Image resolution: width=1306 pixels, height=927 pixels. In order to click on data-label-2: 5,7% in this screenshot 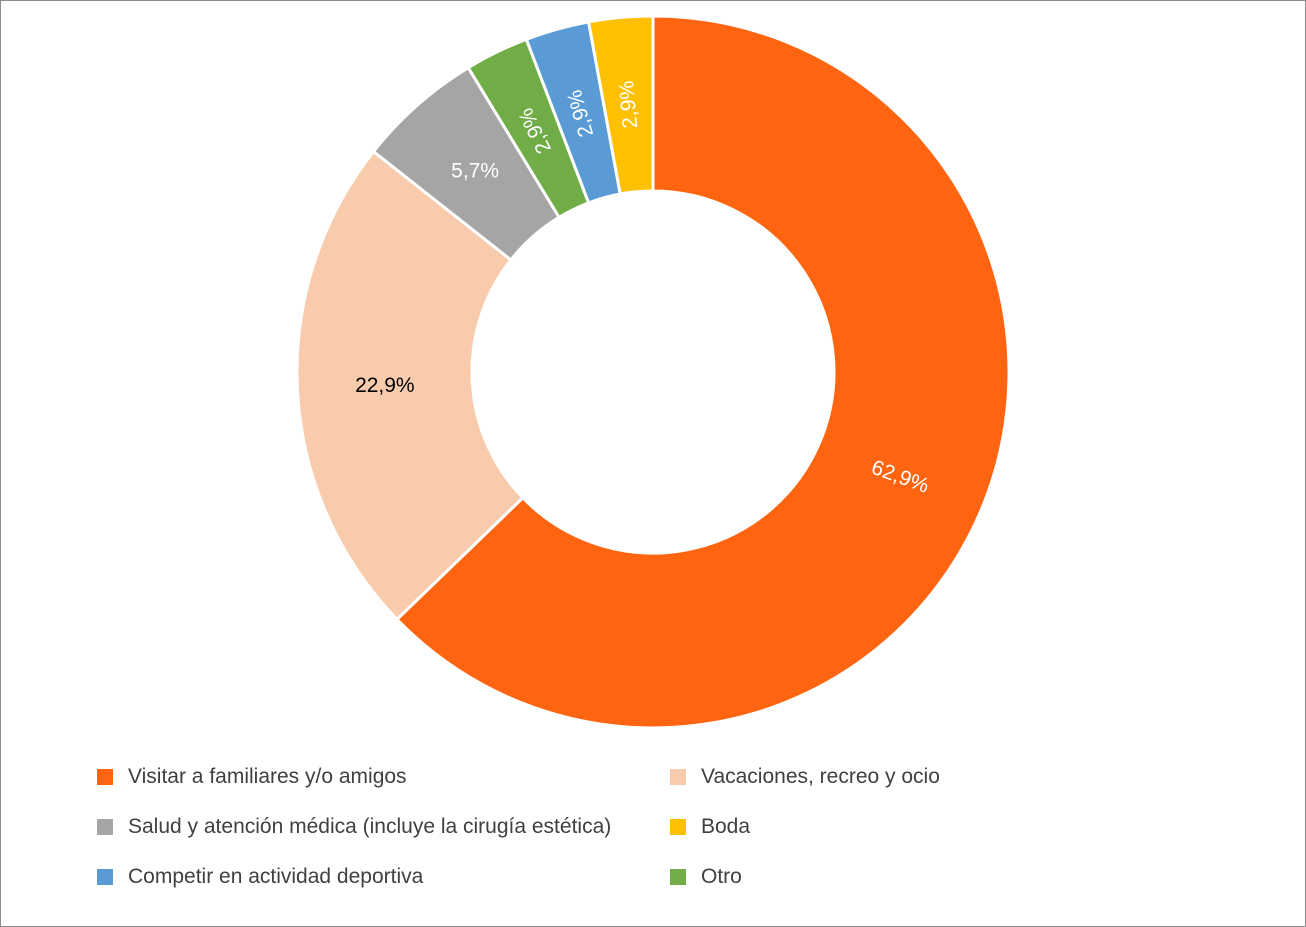, I will do `click(475, 170)`.